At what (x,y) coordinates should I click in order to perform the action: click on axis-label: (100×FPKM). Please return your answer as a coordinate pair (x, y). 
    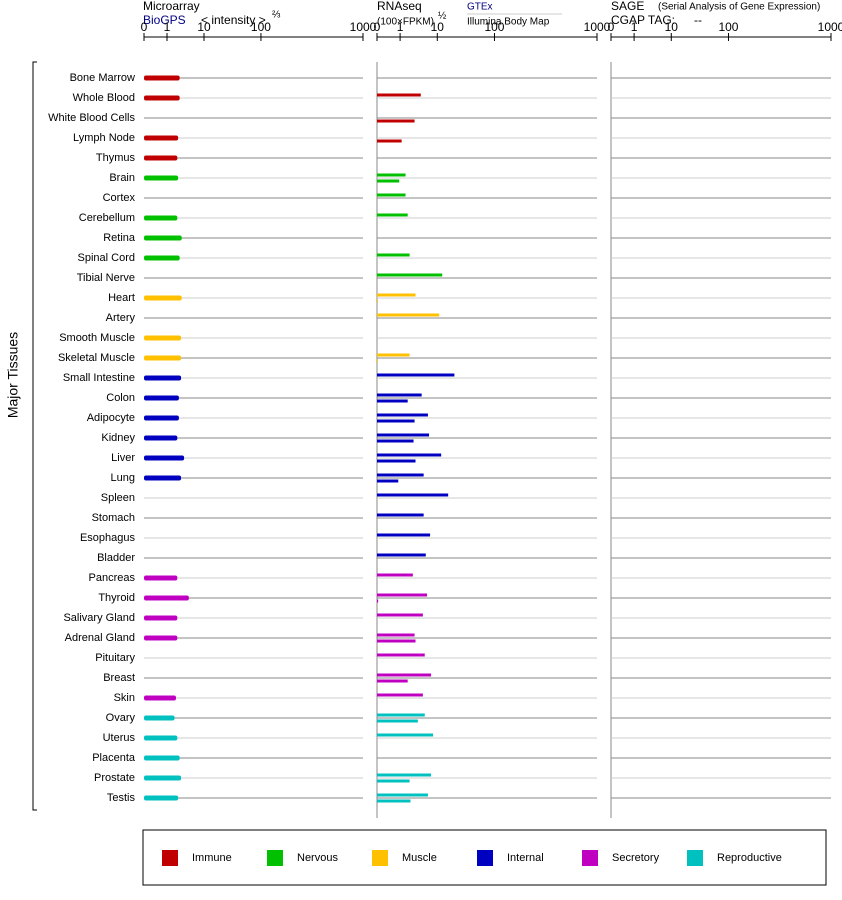
    Looking at the image, I should click on (405, 22).